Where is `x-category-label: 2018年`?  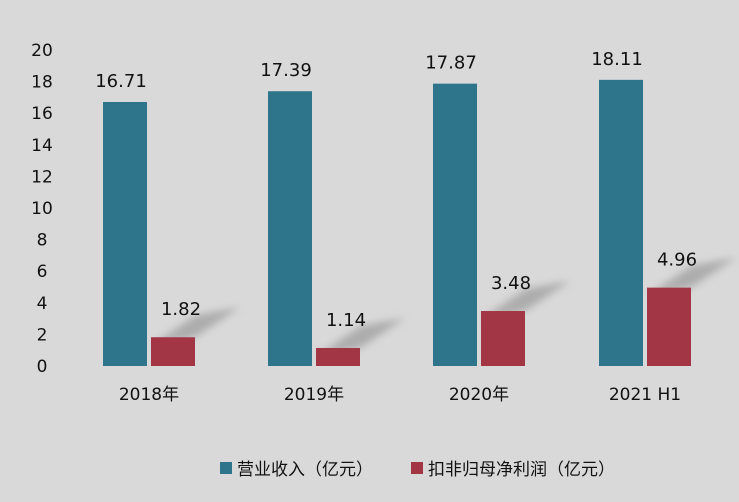 x-category-label: 2018年 is located at coordinates (149, 395).